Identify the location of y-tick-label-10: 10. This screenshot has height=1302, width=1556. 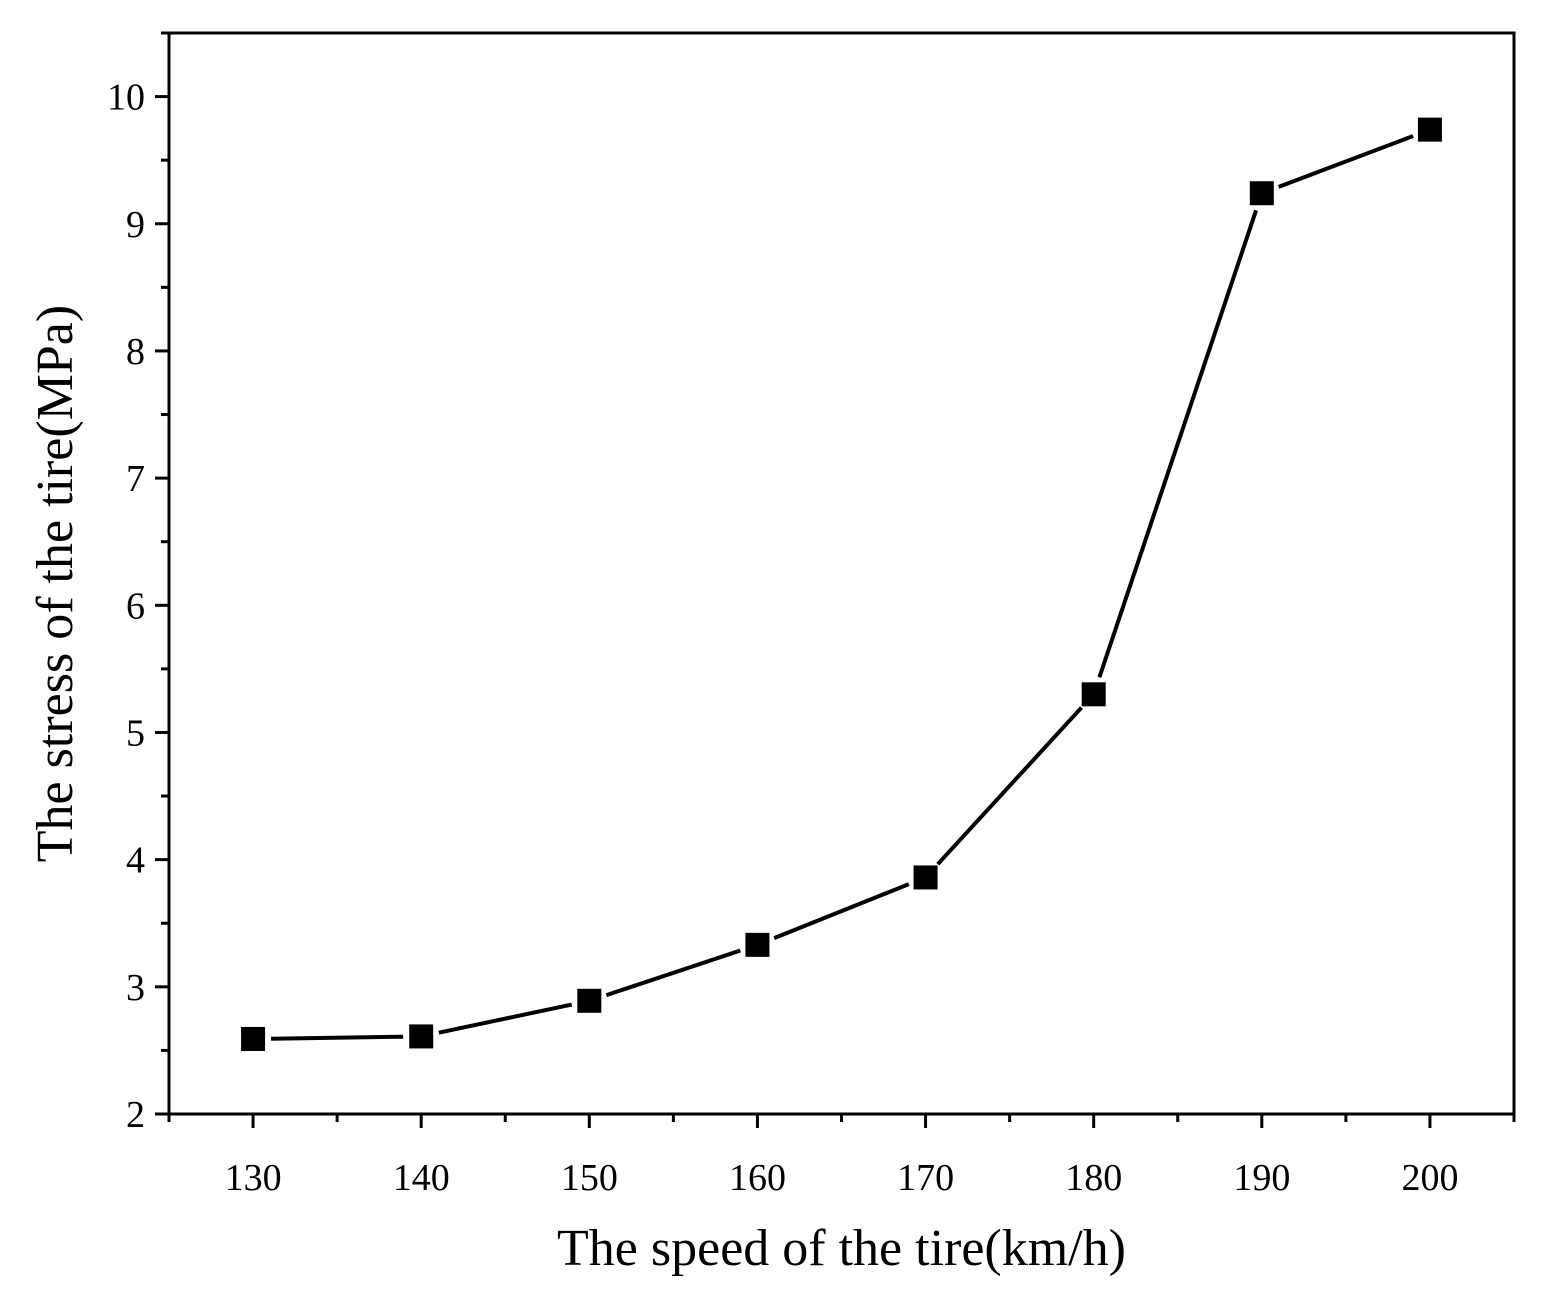
(126, 98).